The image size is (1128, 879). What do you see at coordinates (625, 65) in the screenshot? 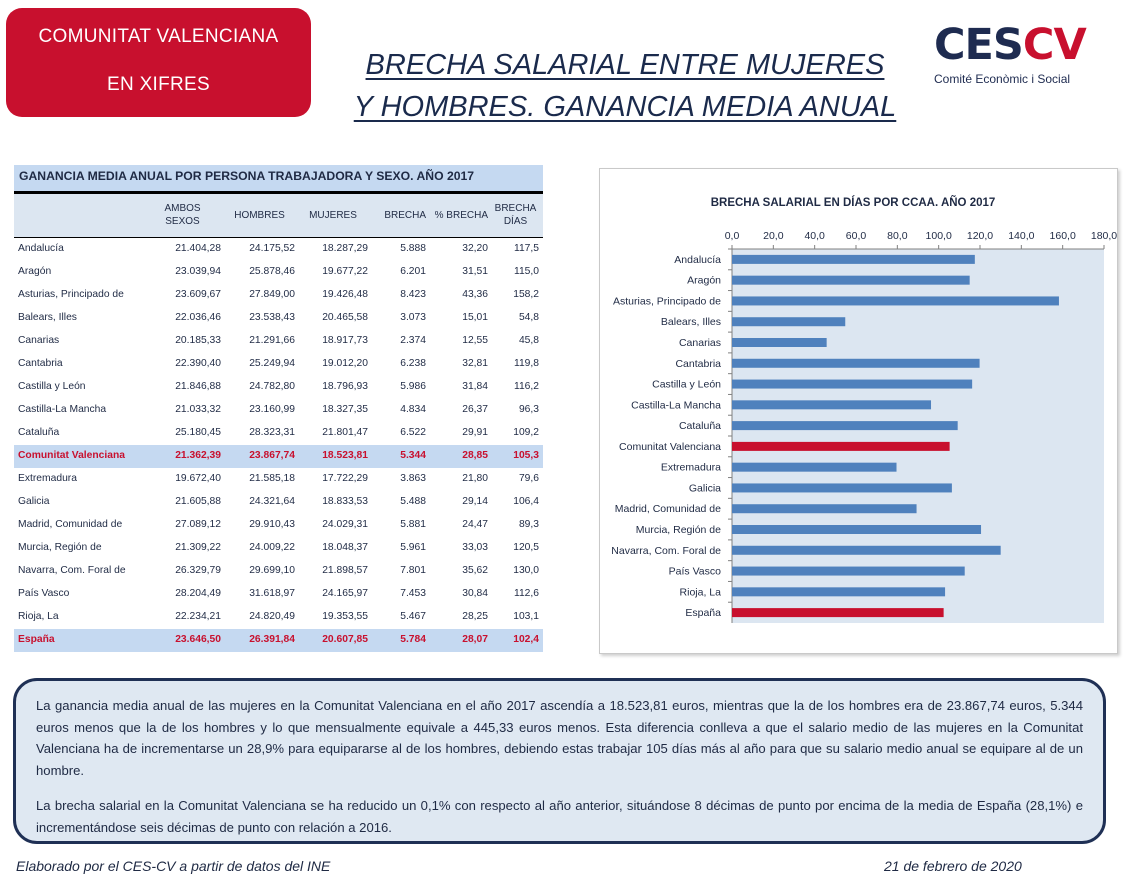
I see `page-title-line-1: BRECHA SALARIAL ENTRE MUJERES` at bounding box center [625, 65].